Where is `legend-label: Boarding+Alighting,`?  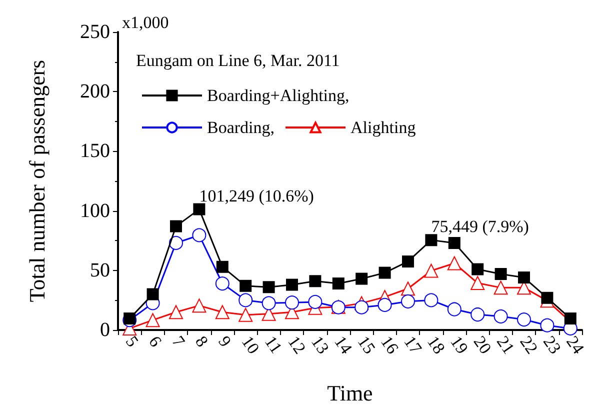 legend-label: Boarding+Alighting, is located at coordinates (278, 95).